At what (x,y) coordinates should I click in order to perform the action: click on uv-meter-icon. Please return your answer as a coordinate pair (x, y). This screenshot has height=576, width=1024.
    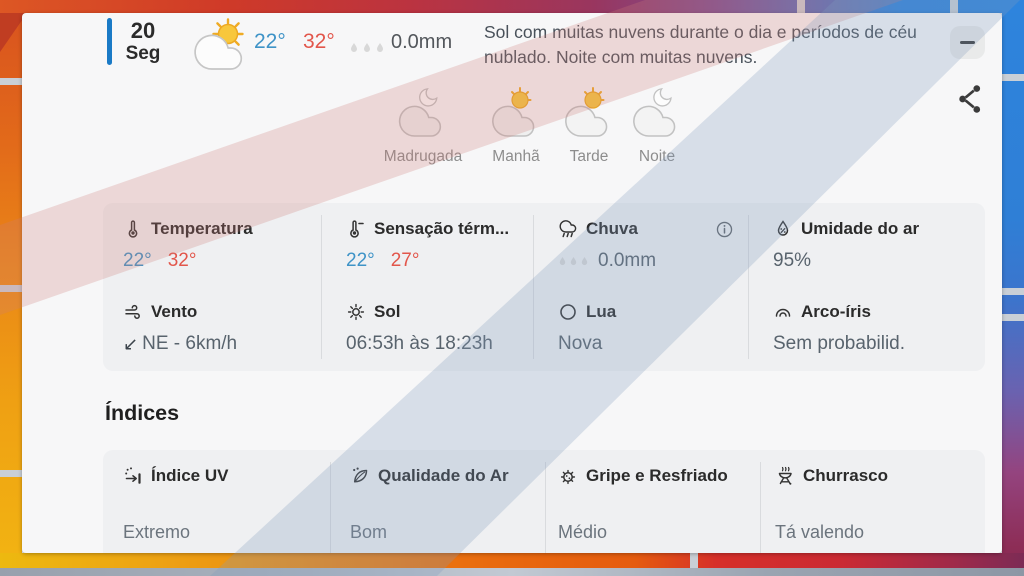
    Looking at the image, I should click on (133, 475).